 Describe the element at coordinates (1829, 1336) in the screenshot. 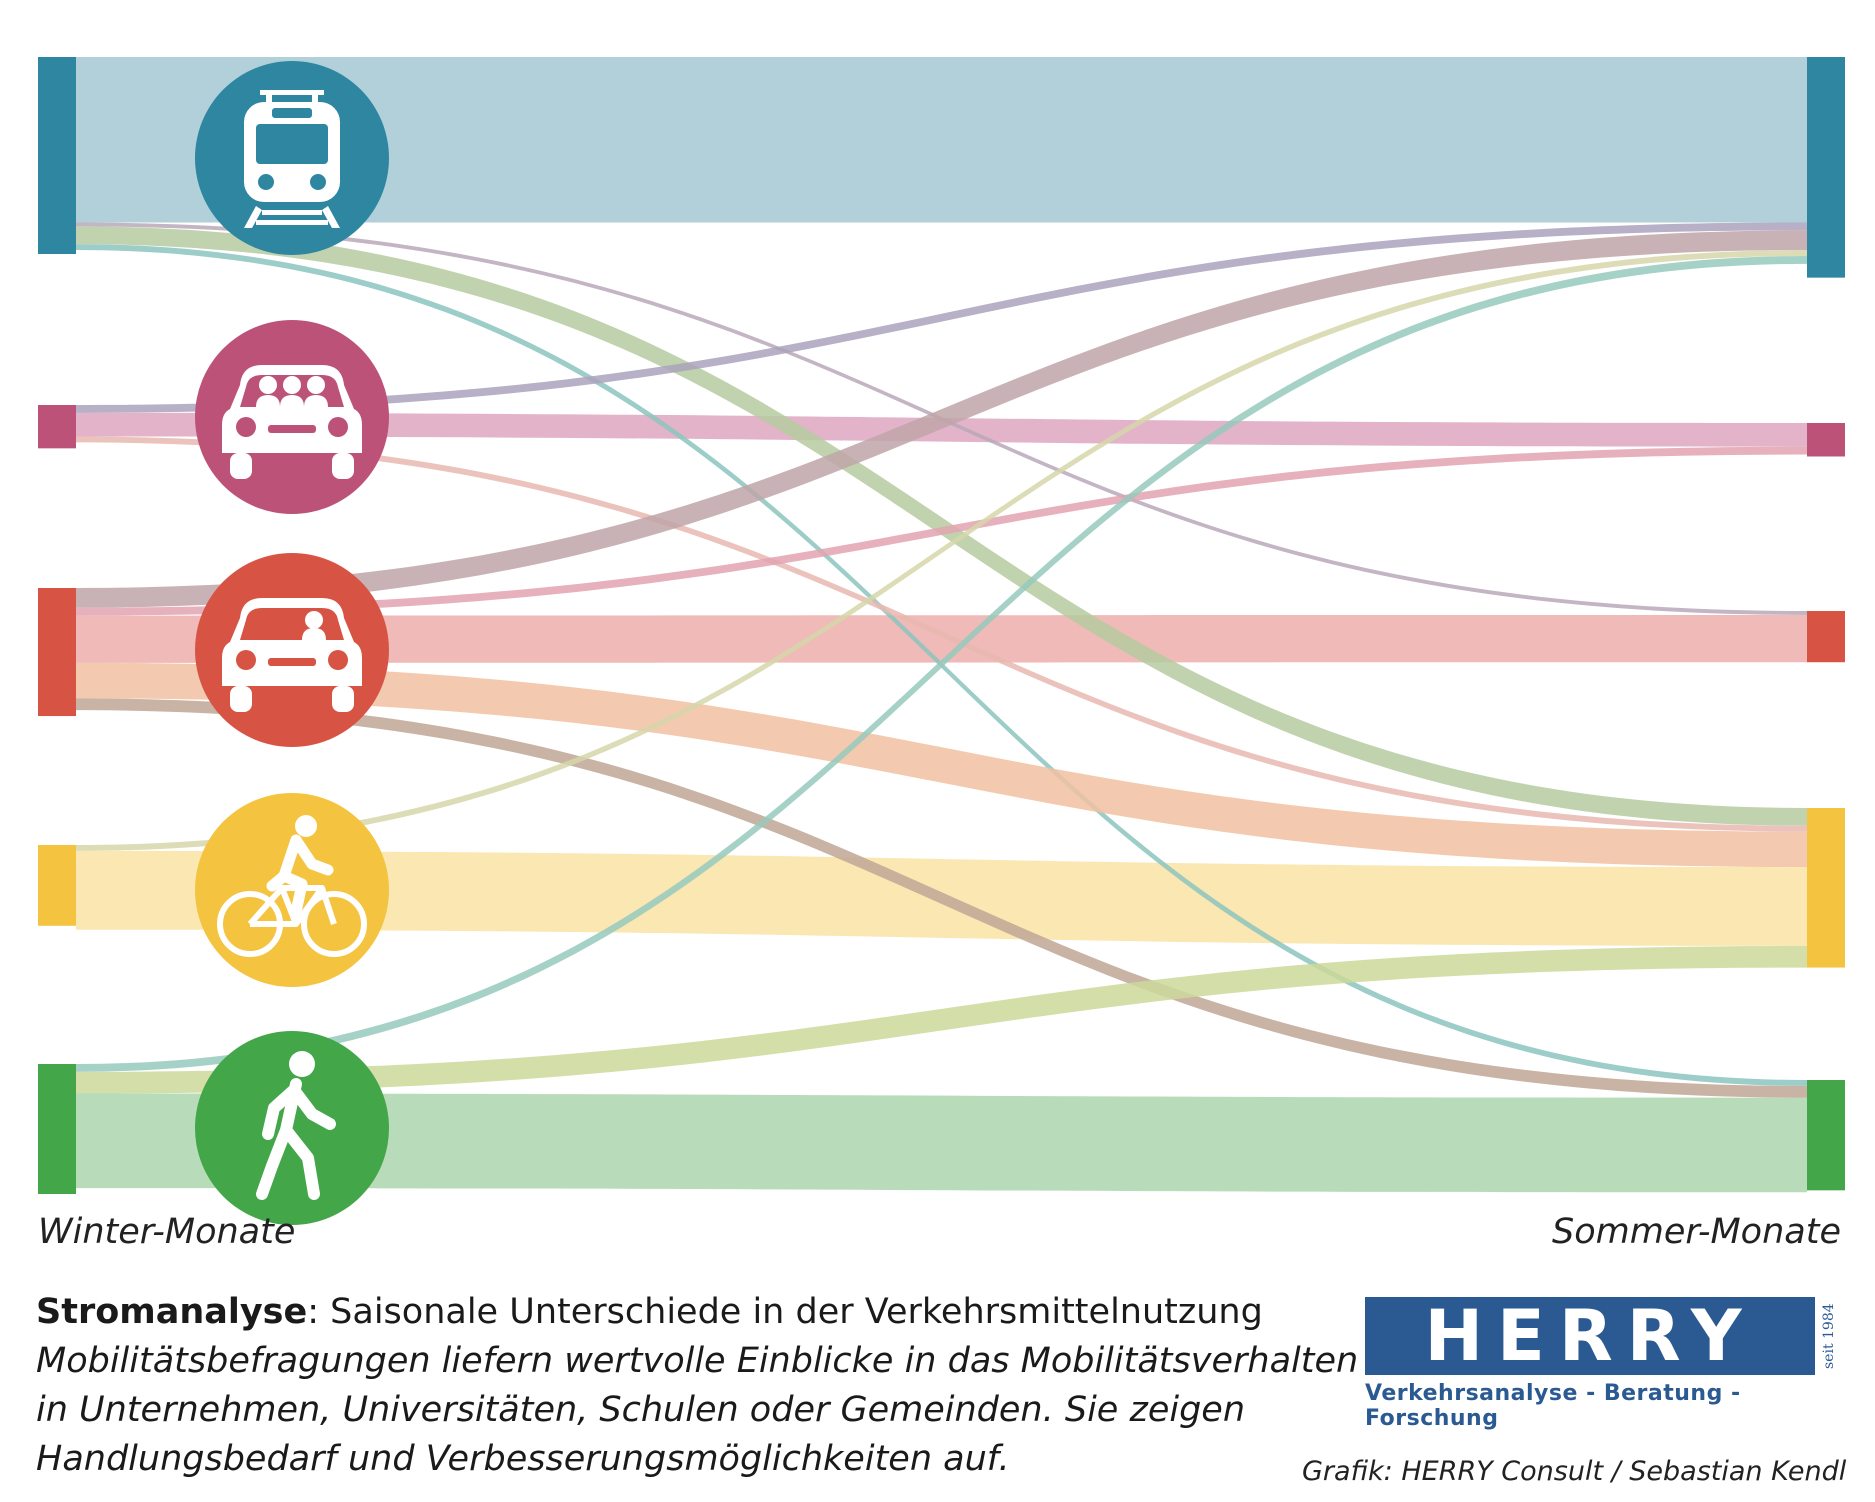

I see `logo-since: seit 1984` at that location.